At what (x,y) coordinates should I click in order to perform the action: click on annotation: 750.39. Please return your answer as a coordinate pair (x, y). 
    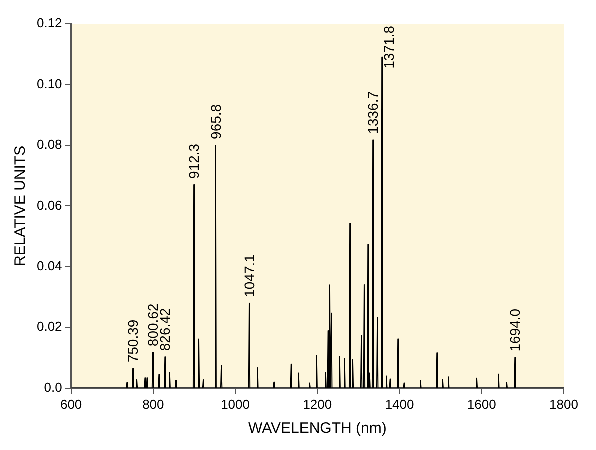
    Looking at the image, I should click on (133, 341).